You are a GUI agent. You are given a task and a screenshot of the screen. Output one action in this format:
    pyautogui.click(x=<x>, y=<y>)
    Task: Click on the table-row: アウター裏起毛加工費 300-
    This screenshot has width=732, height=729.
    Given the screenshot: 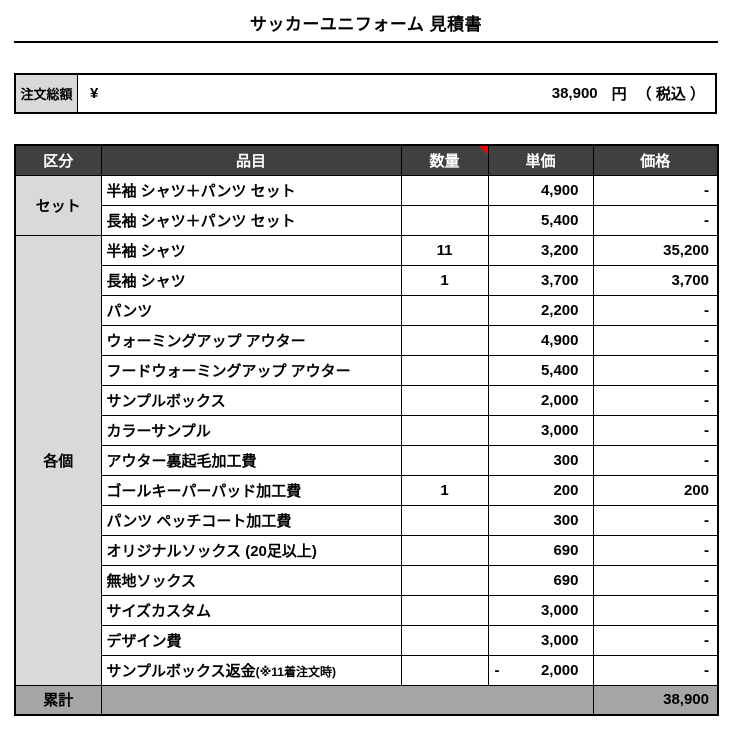 What is the action you would take?
    pyautogui.click(x=367, y=460)
    